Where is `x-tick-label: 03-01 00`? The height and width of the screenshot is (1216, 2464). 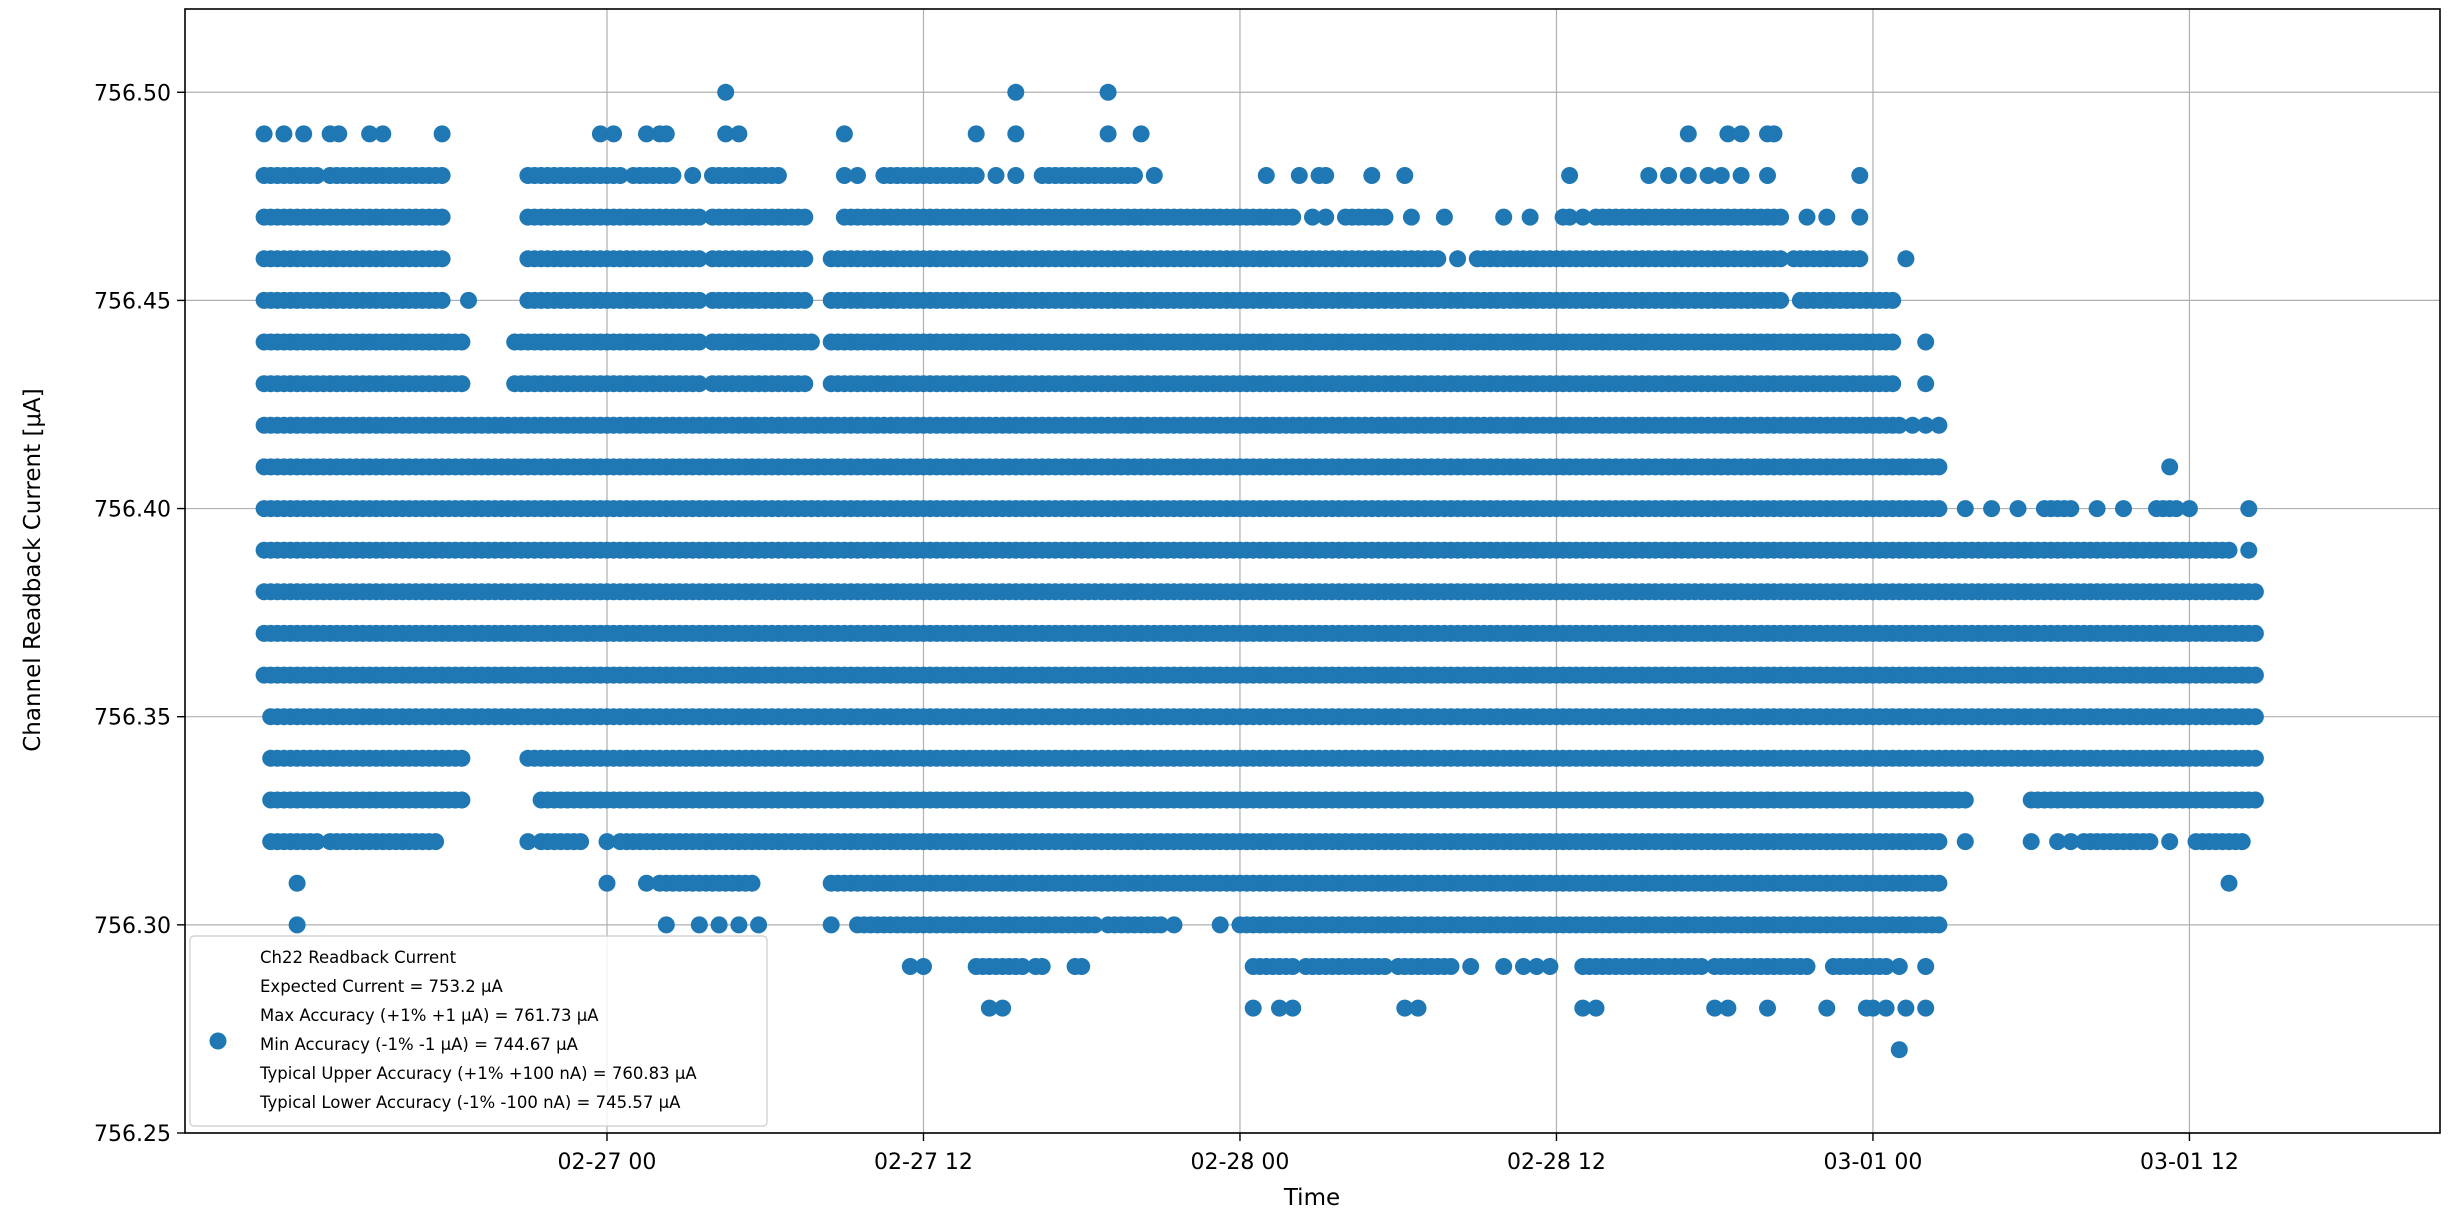 x-tick-label: 03-01 00 is located at coordinates (1872, 1162).